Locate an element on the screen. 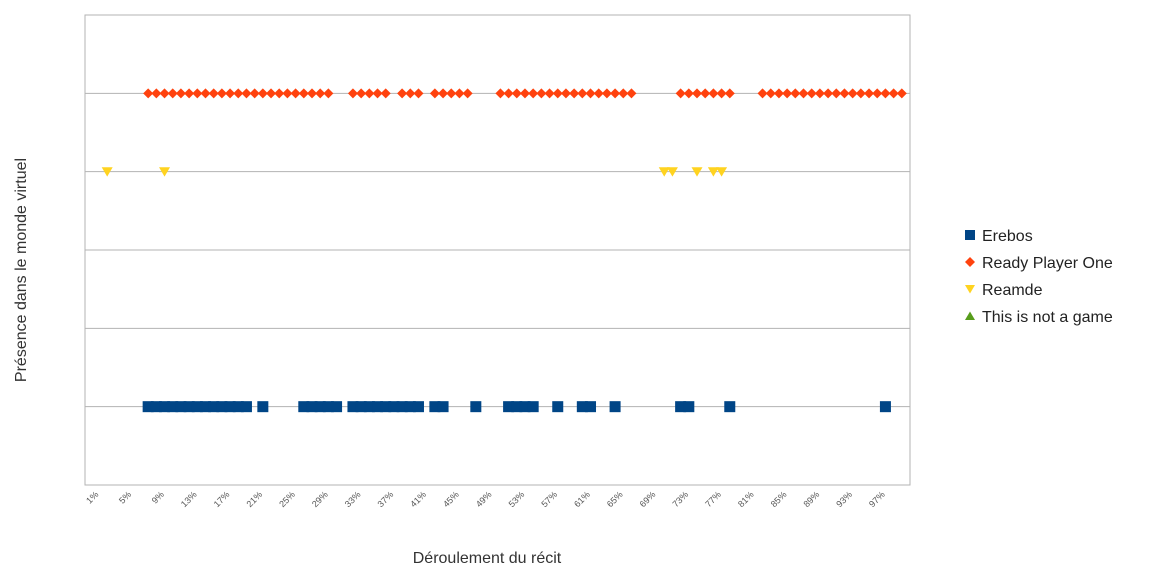 The height and width of the screenshot is (566, 1168). x-tick-label: 49% is located at coordinates (484, 499).